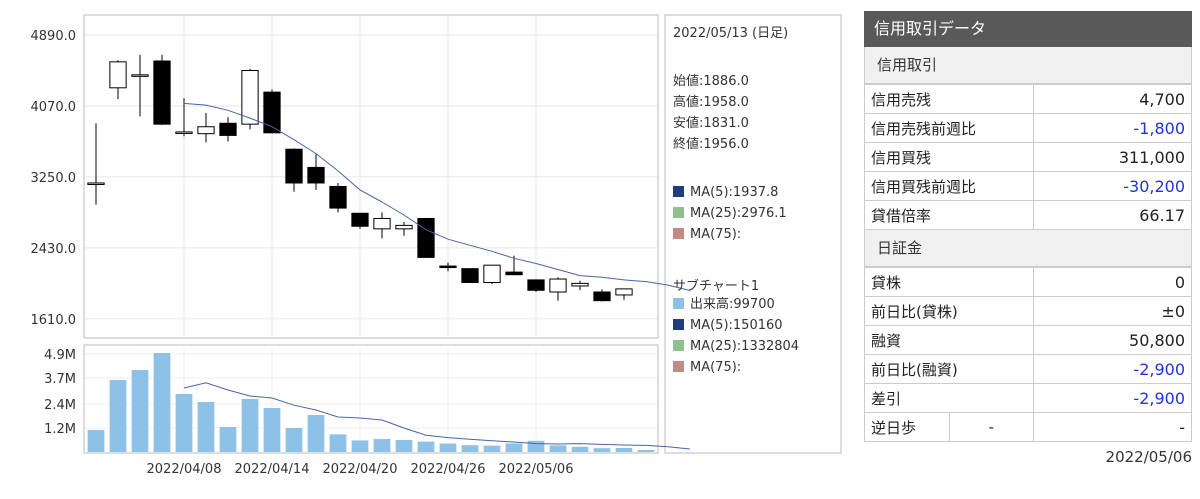 This screenshot has height=499, width=1200. I want to click on row-label: 信用買残前週比, so click(949, 186).